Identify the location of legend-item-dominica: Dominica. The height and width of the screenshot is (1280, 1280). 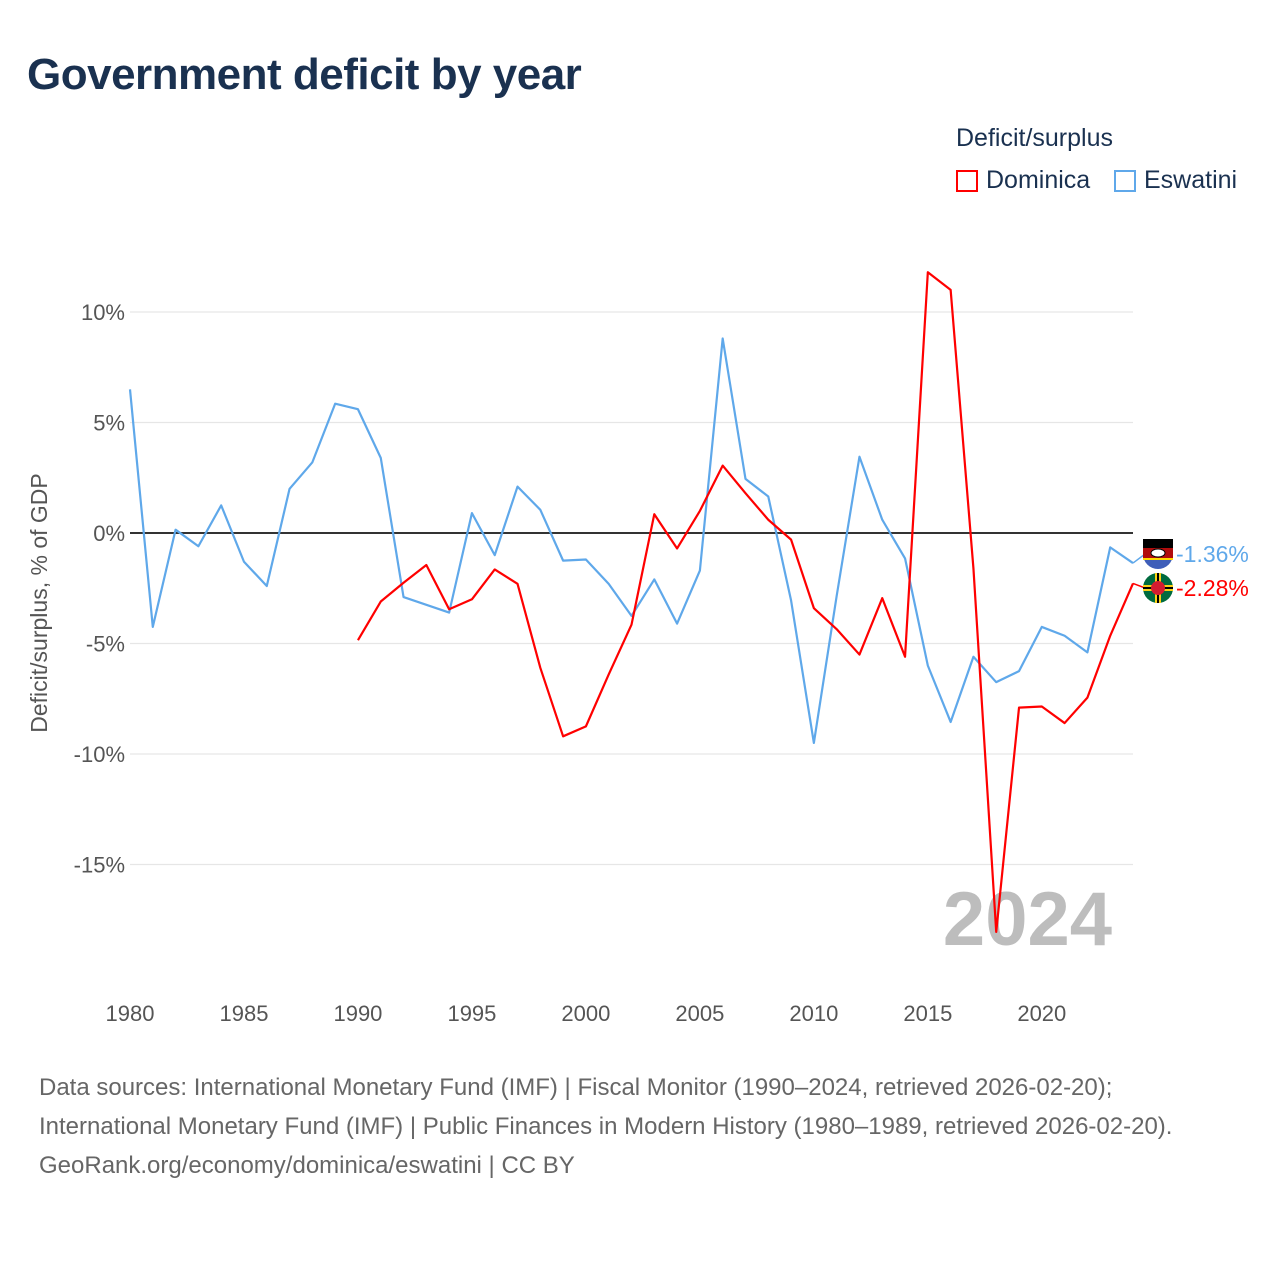
(1023, 180).